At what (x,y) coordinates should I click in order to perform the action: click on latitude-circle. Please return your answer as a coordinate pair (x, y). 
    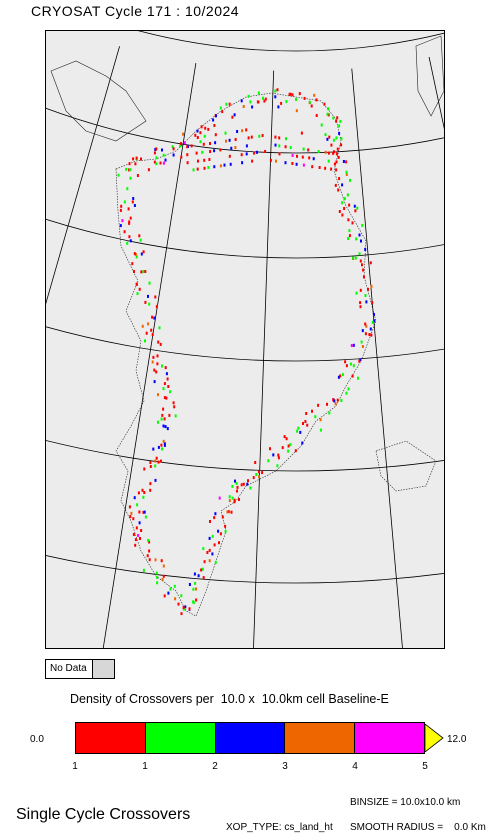
    Looking at the image, I should click on (245, 455).